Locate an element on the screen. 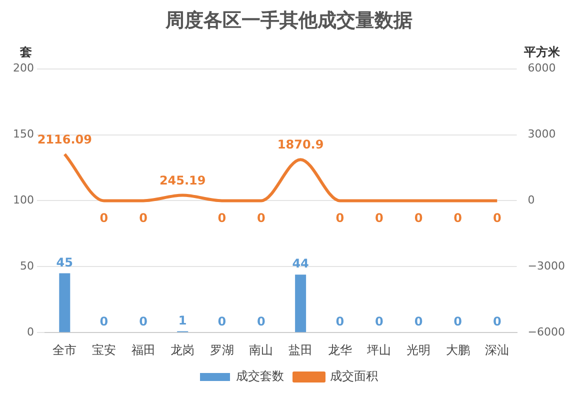  chart-title: 周度各区一手其他成交量数据 is located at coordinates (288, 20).